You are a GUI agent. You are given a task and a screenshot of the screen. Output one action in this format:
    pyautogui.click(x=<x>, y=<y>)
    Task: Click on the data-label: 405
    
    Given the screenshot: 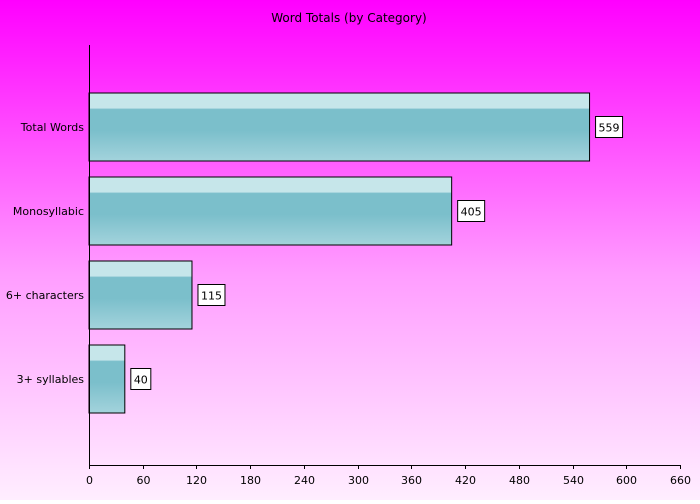 What is the action you would take?
    pyautogui.click(x=471, y=212)
    